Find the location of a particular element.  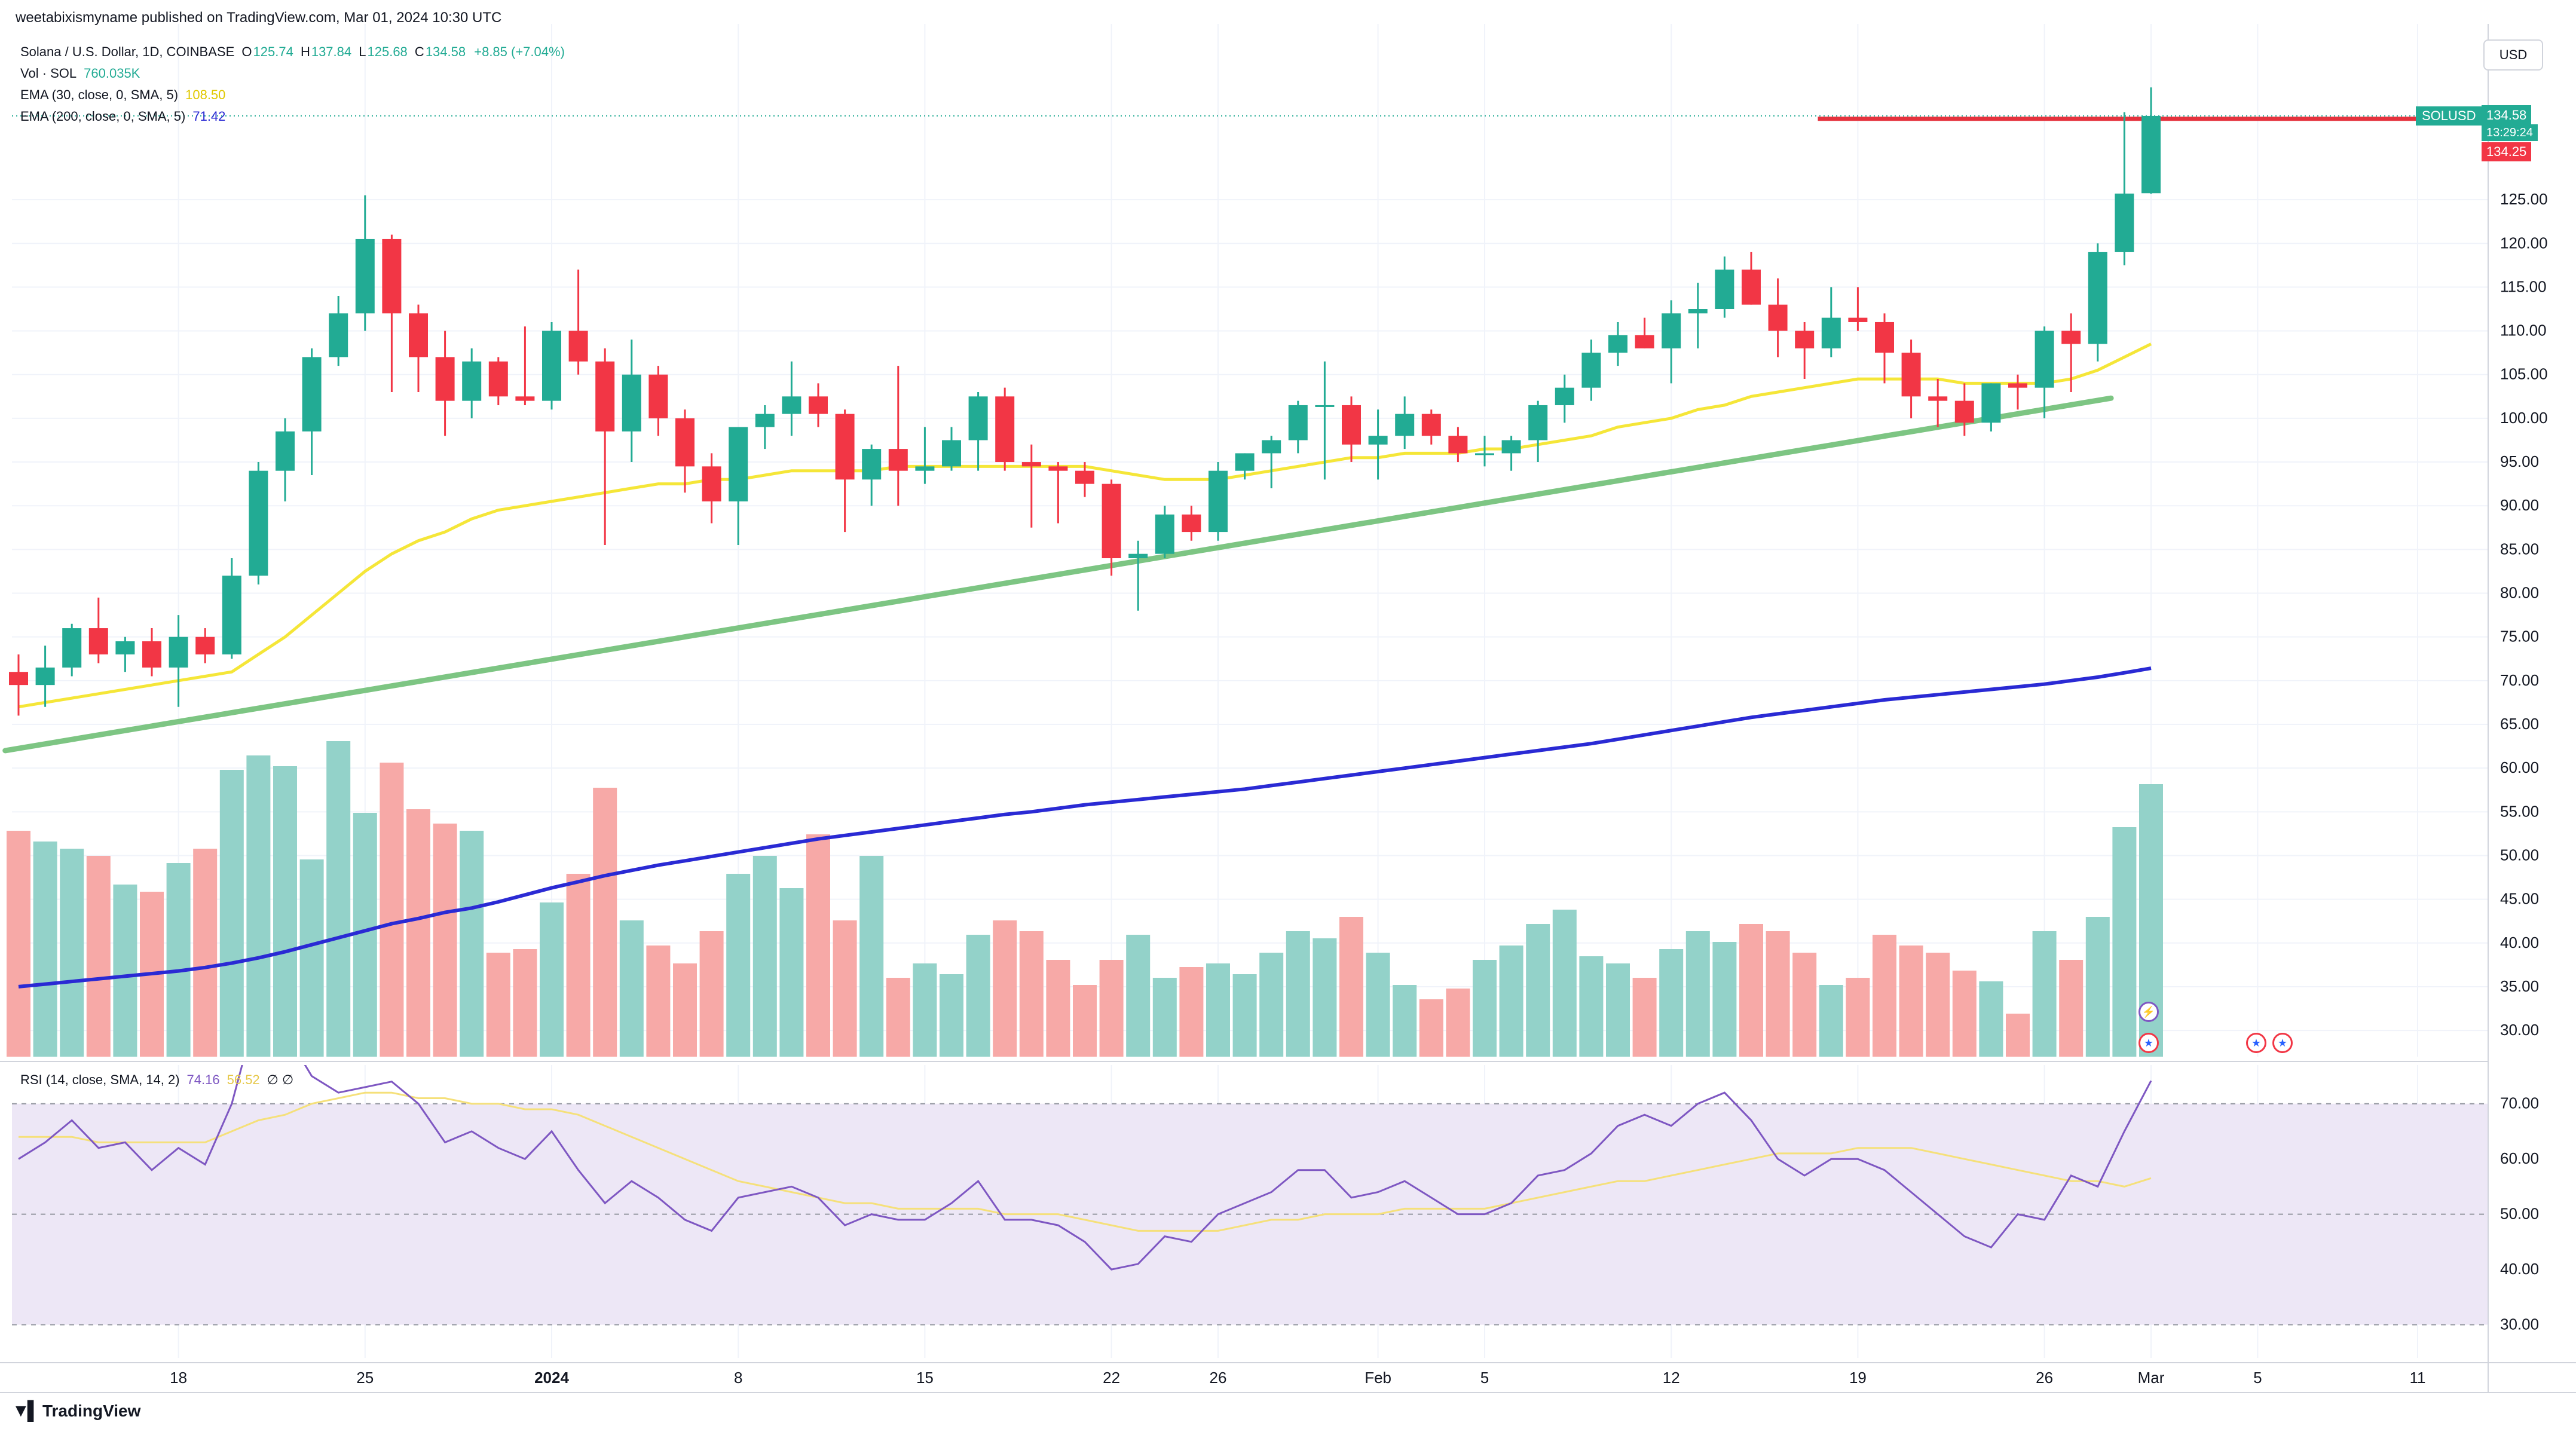

close-label: C is located at coordinates (419, 51).